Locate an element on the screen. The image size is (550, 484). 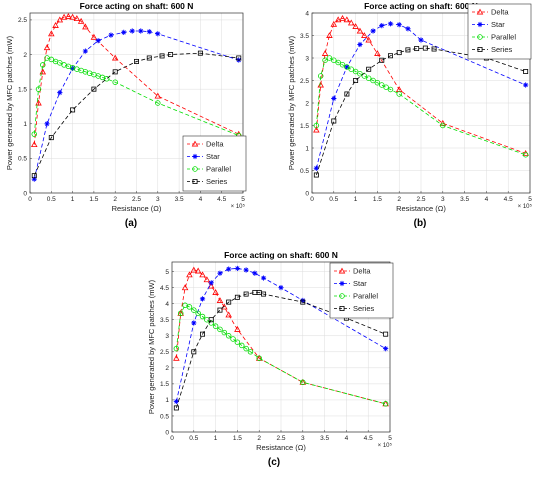
y-tick-label: 1.5 is located at coordinates (22, 89).